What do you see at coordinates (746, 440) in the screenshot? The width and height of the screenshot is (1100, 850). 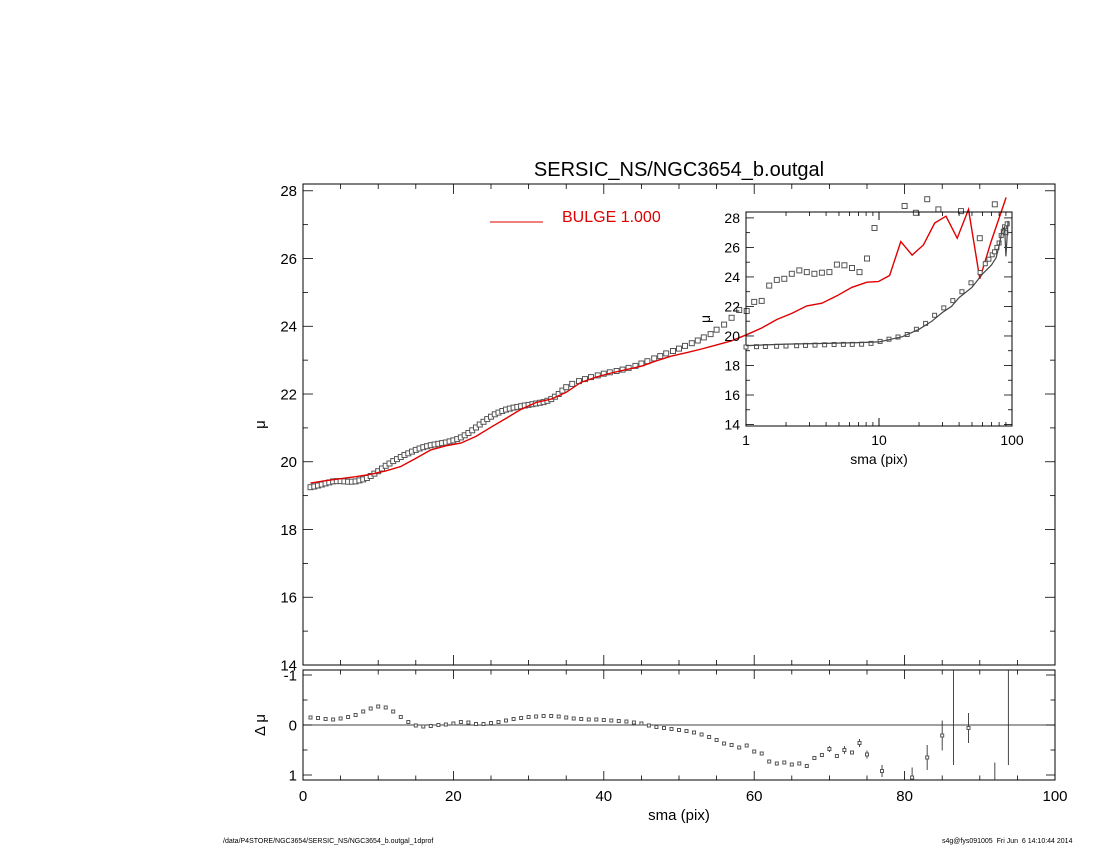 I see `x-tick-label: 1` at bounding box center [746, 440].